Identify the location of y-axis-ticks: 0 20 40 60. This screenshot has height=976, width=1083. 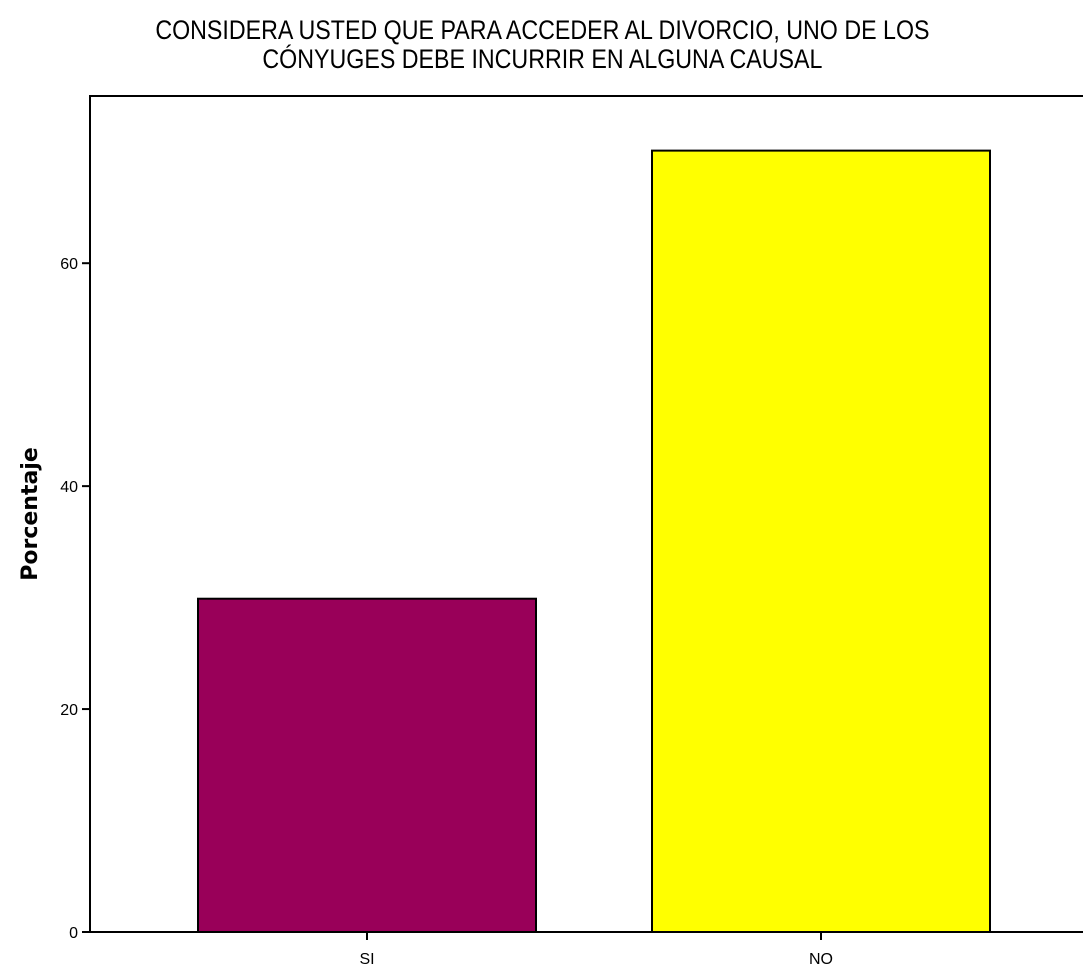
(75, 599).